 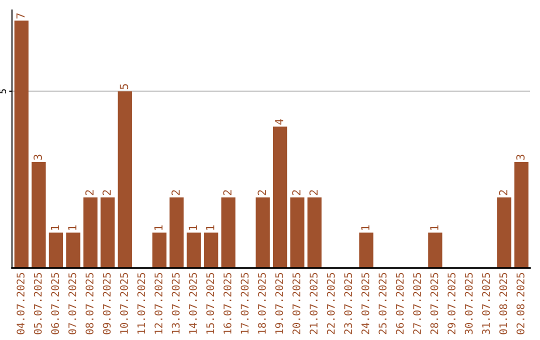 I want to click on x-tick-label: 22.07.2025, so click(x=330, y=303).